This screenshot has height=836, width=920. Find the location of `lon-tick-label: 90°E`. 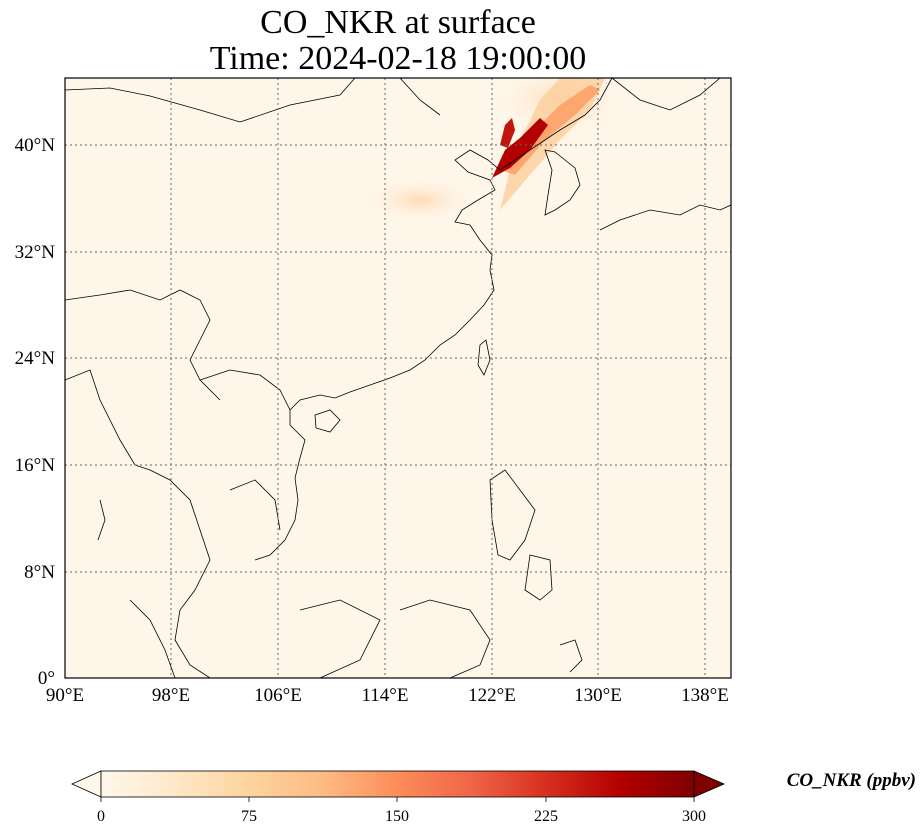

lon-tick-label: 90°E is located at coordinates (65, 695).